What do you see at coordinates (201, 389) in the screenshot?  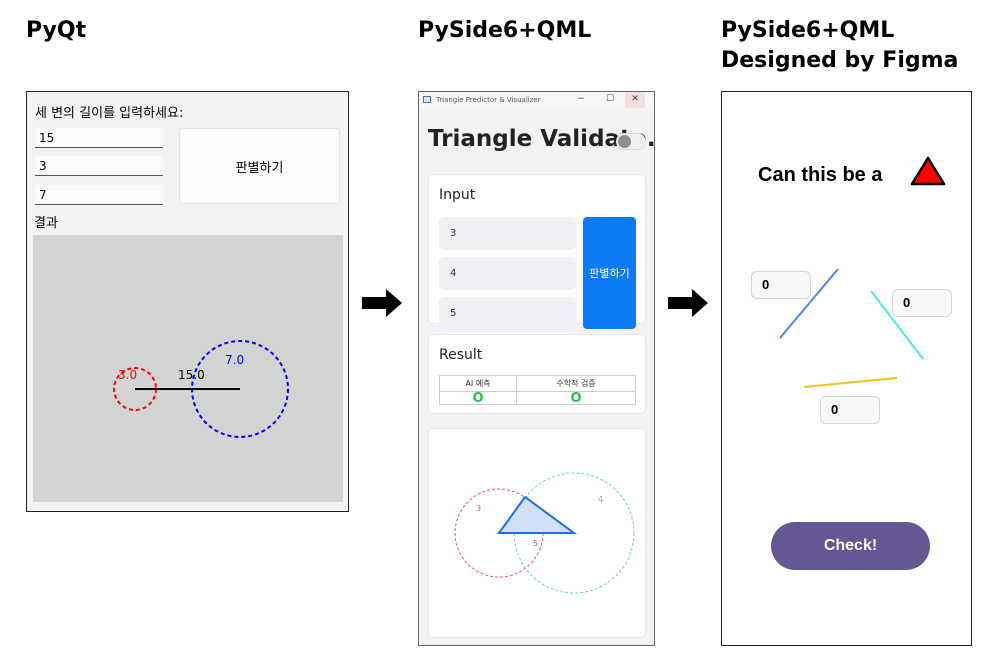 I see `triangle-visualization: 3.0 15.0 7.0` at bounding box center [201, 389].